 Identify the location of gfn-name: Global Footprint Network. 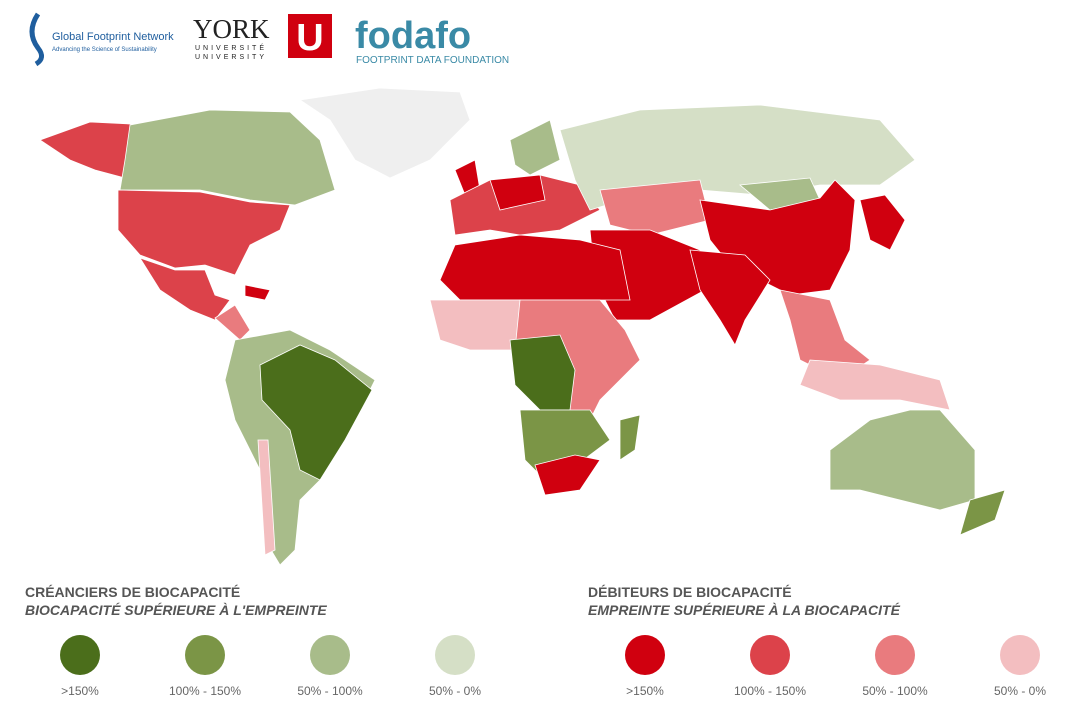
(113, 37).